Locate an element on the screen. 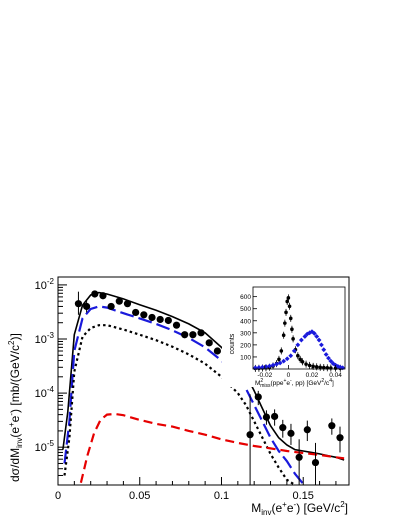  inset-y-tick-label: 200 is located at coordinates (245, 345).